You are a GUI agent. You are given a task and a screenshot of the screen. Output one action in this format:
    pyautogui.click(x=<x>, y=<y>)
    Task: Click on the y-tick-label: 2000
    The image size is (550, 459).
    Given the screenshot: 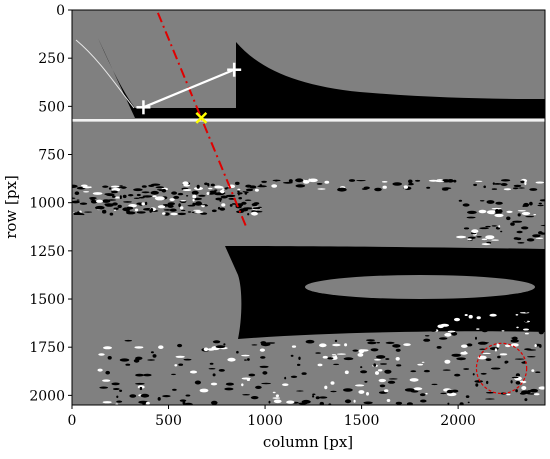 What is the action you would take?
    pyautogui.click(x=47, y=396)
    